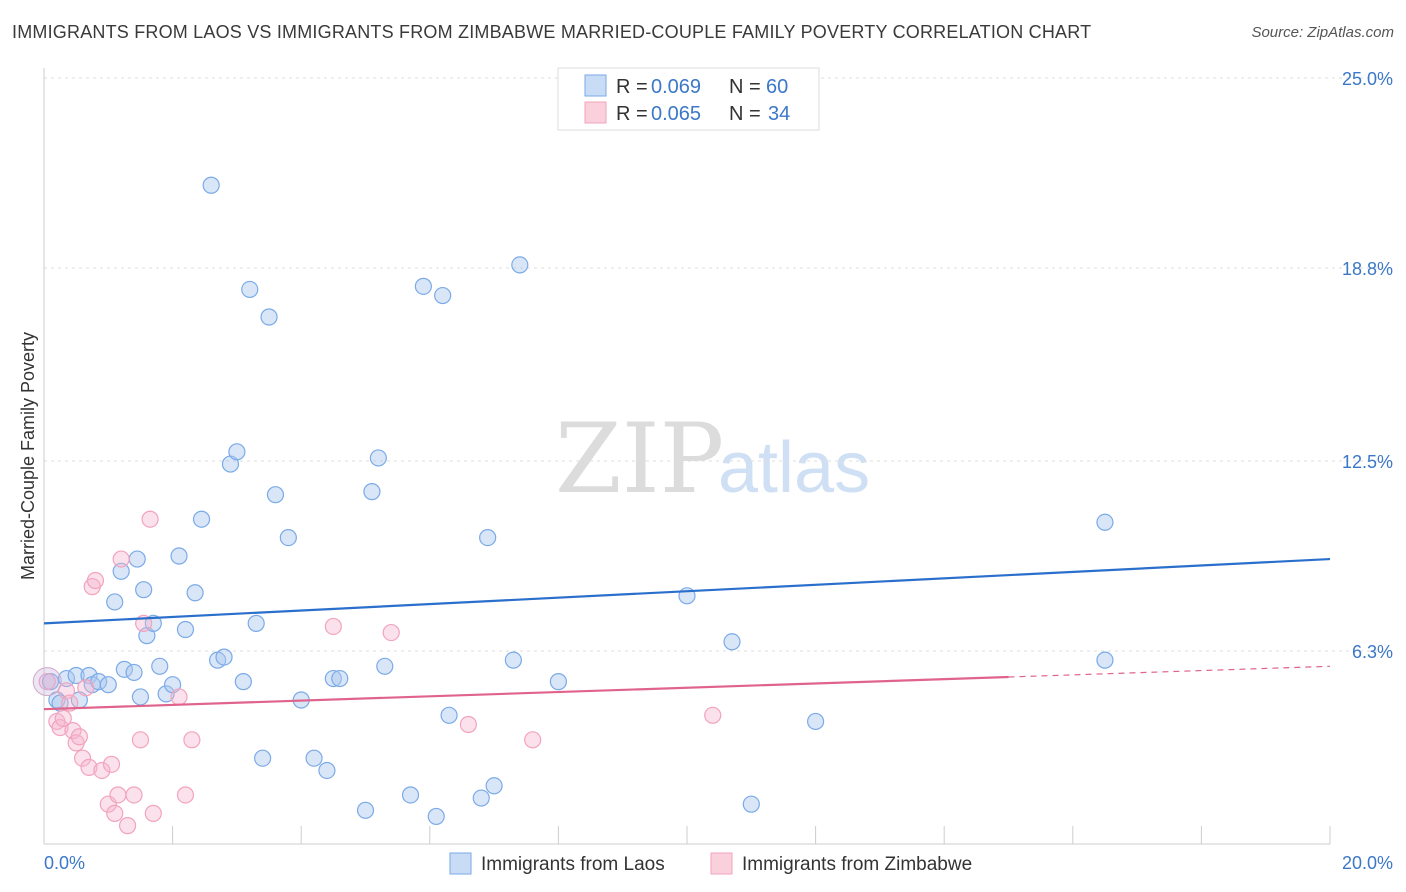 The width and height of the screenshot is (1406, 892). I want to click on legend-swatch-zimbabwe, so click(595, 112).